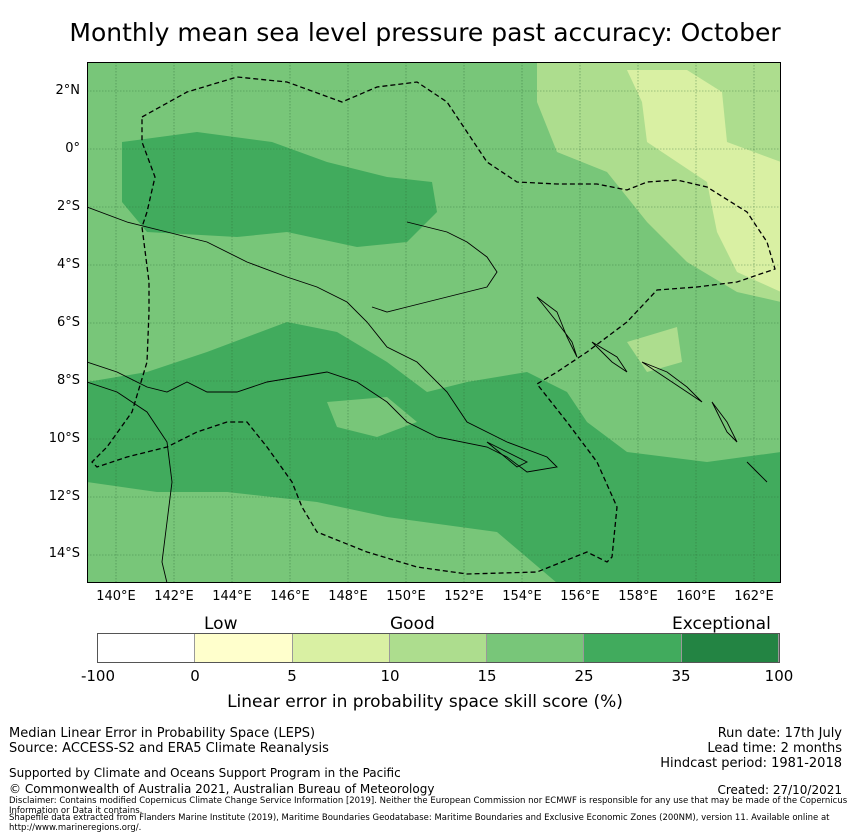  I want to click on footer-lead-time: Lead time: 2 months, so click(774, 748).